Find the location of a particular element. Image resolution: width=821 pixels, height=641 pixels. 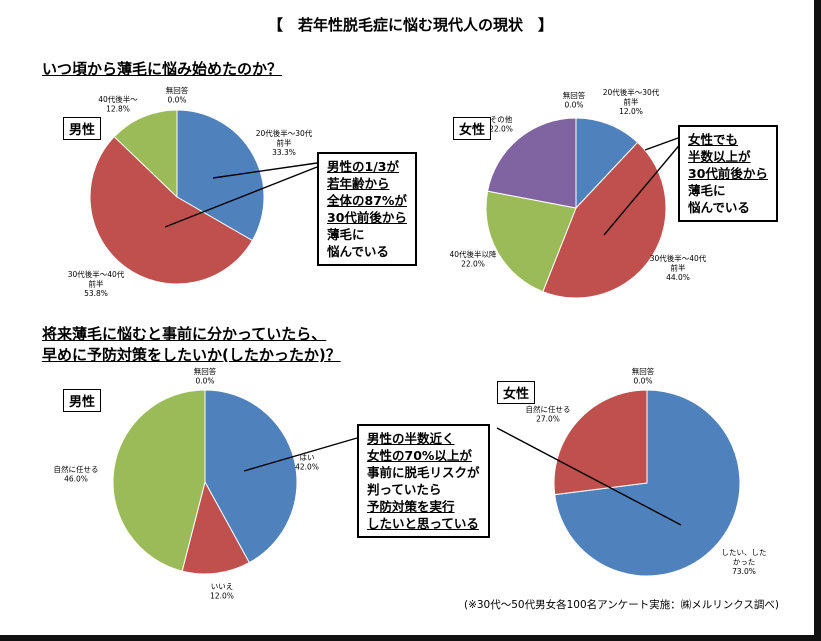

tag-male-q1: 男性 is located at coordinates (82, 128).